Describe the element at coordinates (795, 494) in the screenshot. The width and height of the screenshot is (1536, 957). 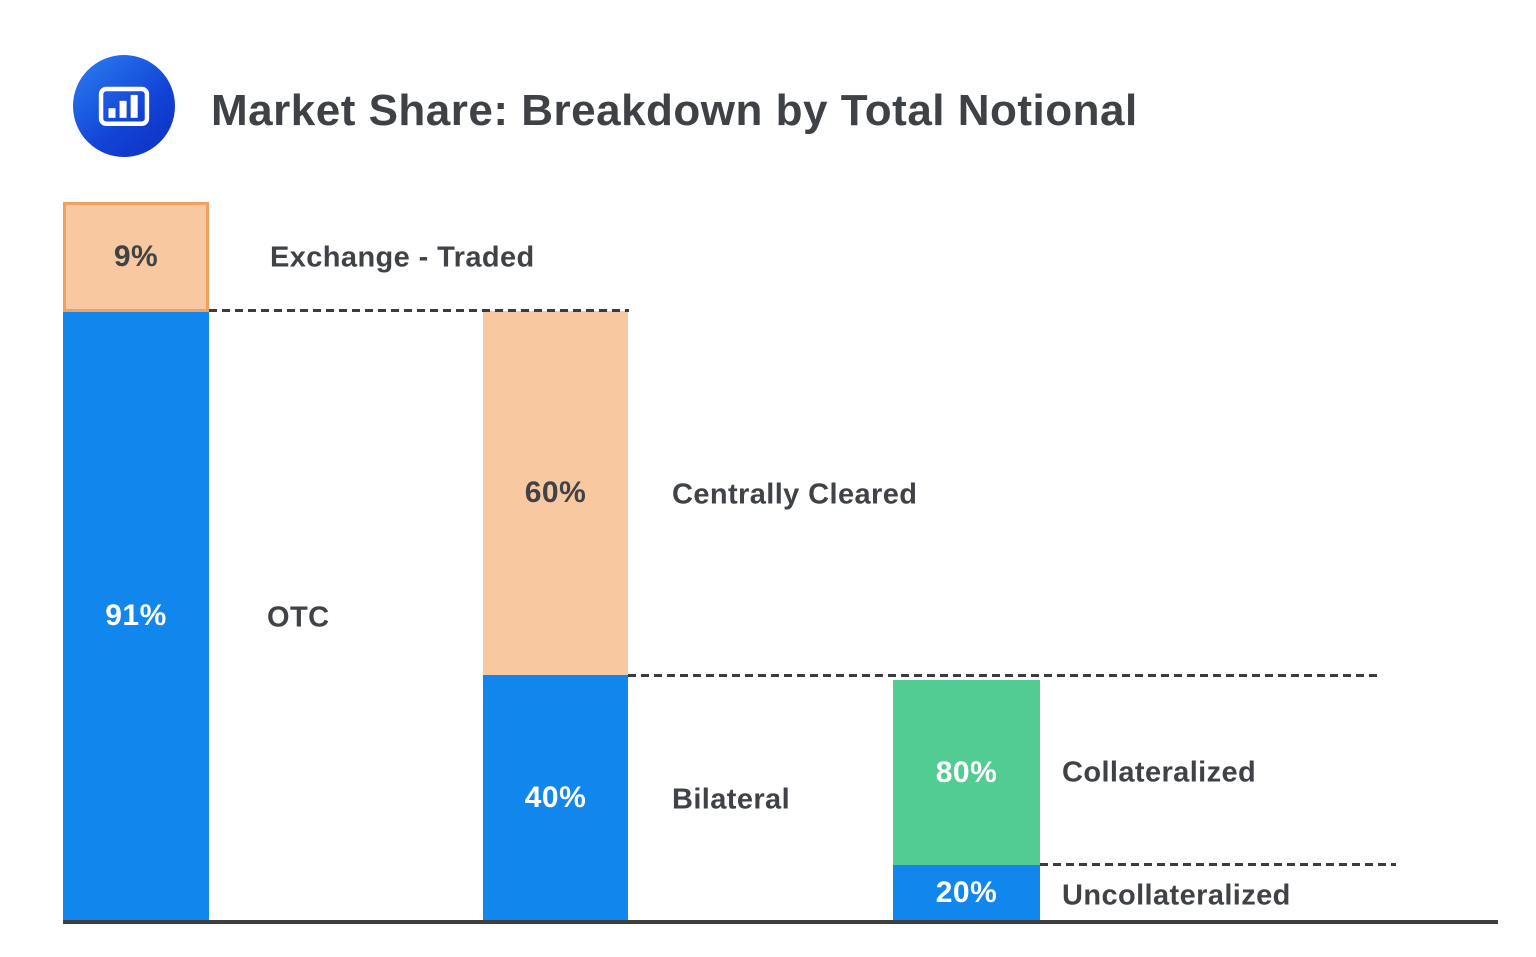
I see `label-centrally-cleared: Centrally Cleared` at that location.